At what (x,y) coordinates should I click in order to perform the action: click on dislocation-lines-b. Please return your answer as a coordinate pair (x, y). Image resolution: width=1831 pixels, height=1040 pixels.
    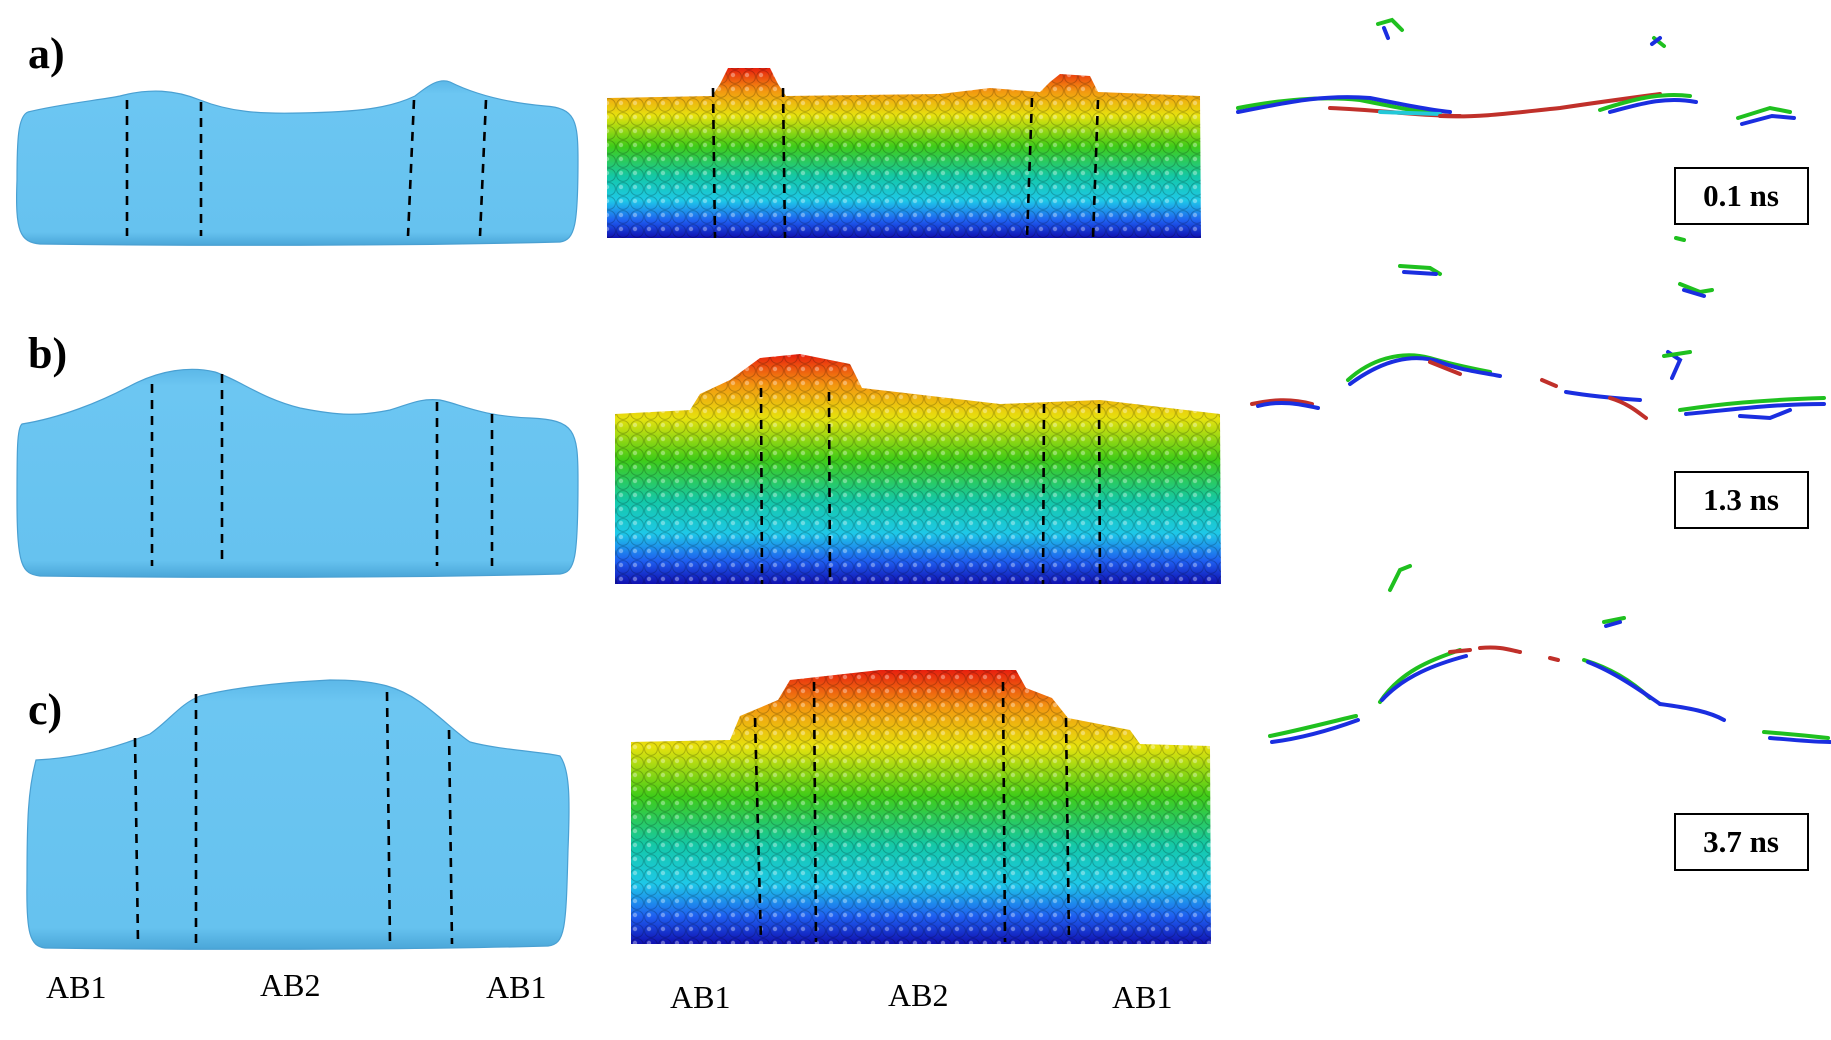
    Looking at the image, I should click on (1538, 328).